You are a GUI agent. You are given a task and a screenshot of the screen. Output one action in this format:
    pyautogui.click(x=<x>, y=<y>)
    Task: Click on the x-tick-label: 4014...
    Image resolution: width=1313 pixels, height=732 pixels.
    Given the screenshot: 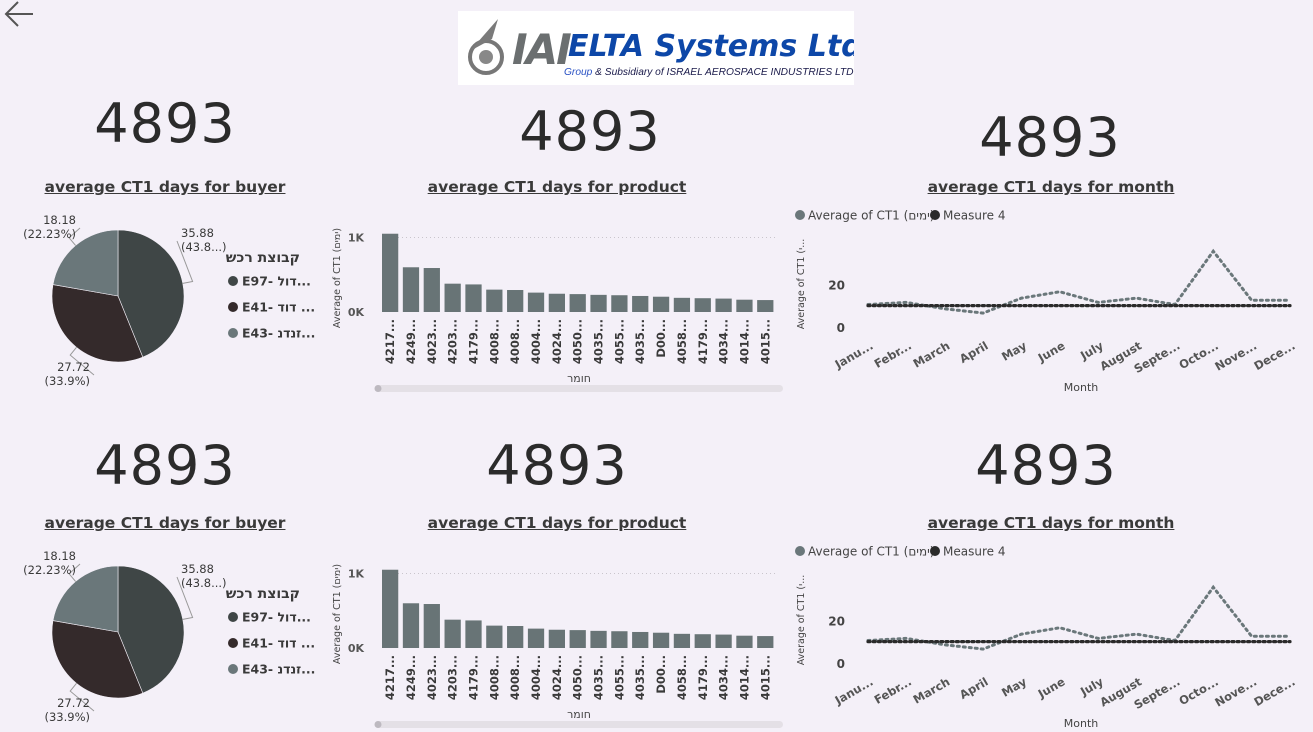 What is the action you would take?
    pyautogui.click(x=744, y=677)
    